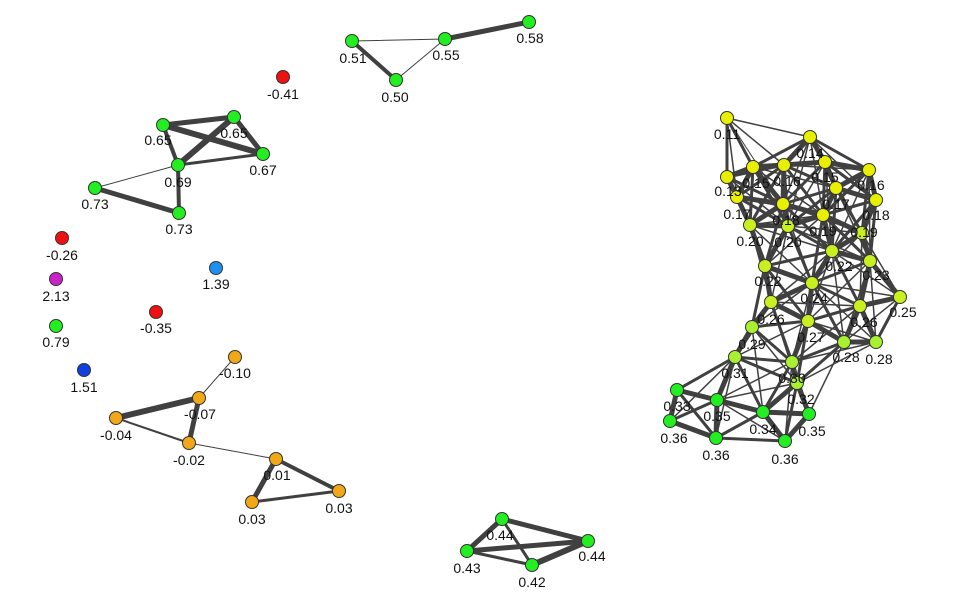 This screenshot has height=596, width=976. I want to click on node-label: 0.58, so click(529, 38).